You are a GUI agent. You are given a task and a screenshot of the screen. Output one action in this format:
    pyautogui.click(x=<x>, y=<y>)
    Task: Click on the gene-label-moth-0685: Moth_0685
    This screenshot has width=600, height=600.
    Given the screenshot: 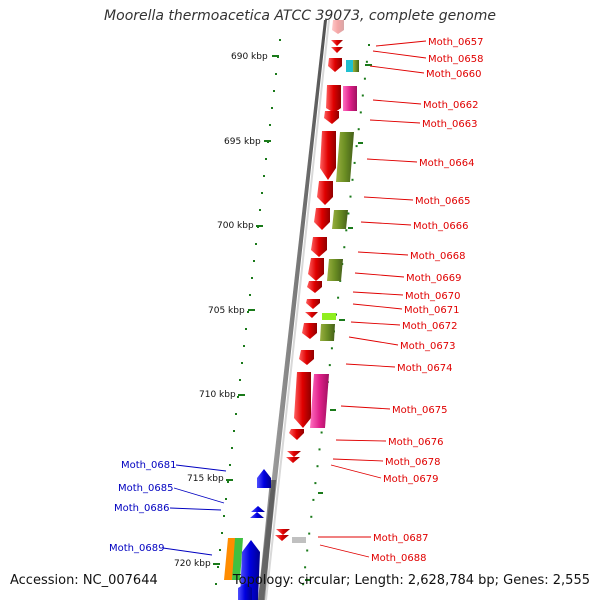 What is the action you would take?
    pyautogui.click(x=145, y=488)
    